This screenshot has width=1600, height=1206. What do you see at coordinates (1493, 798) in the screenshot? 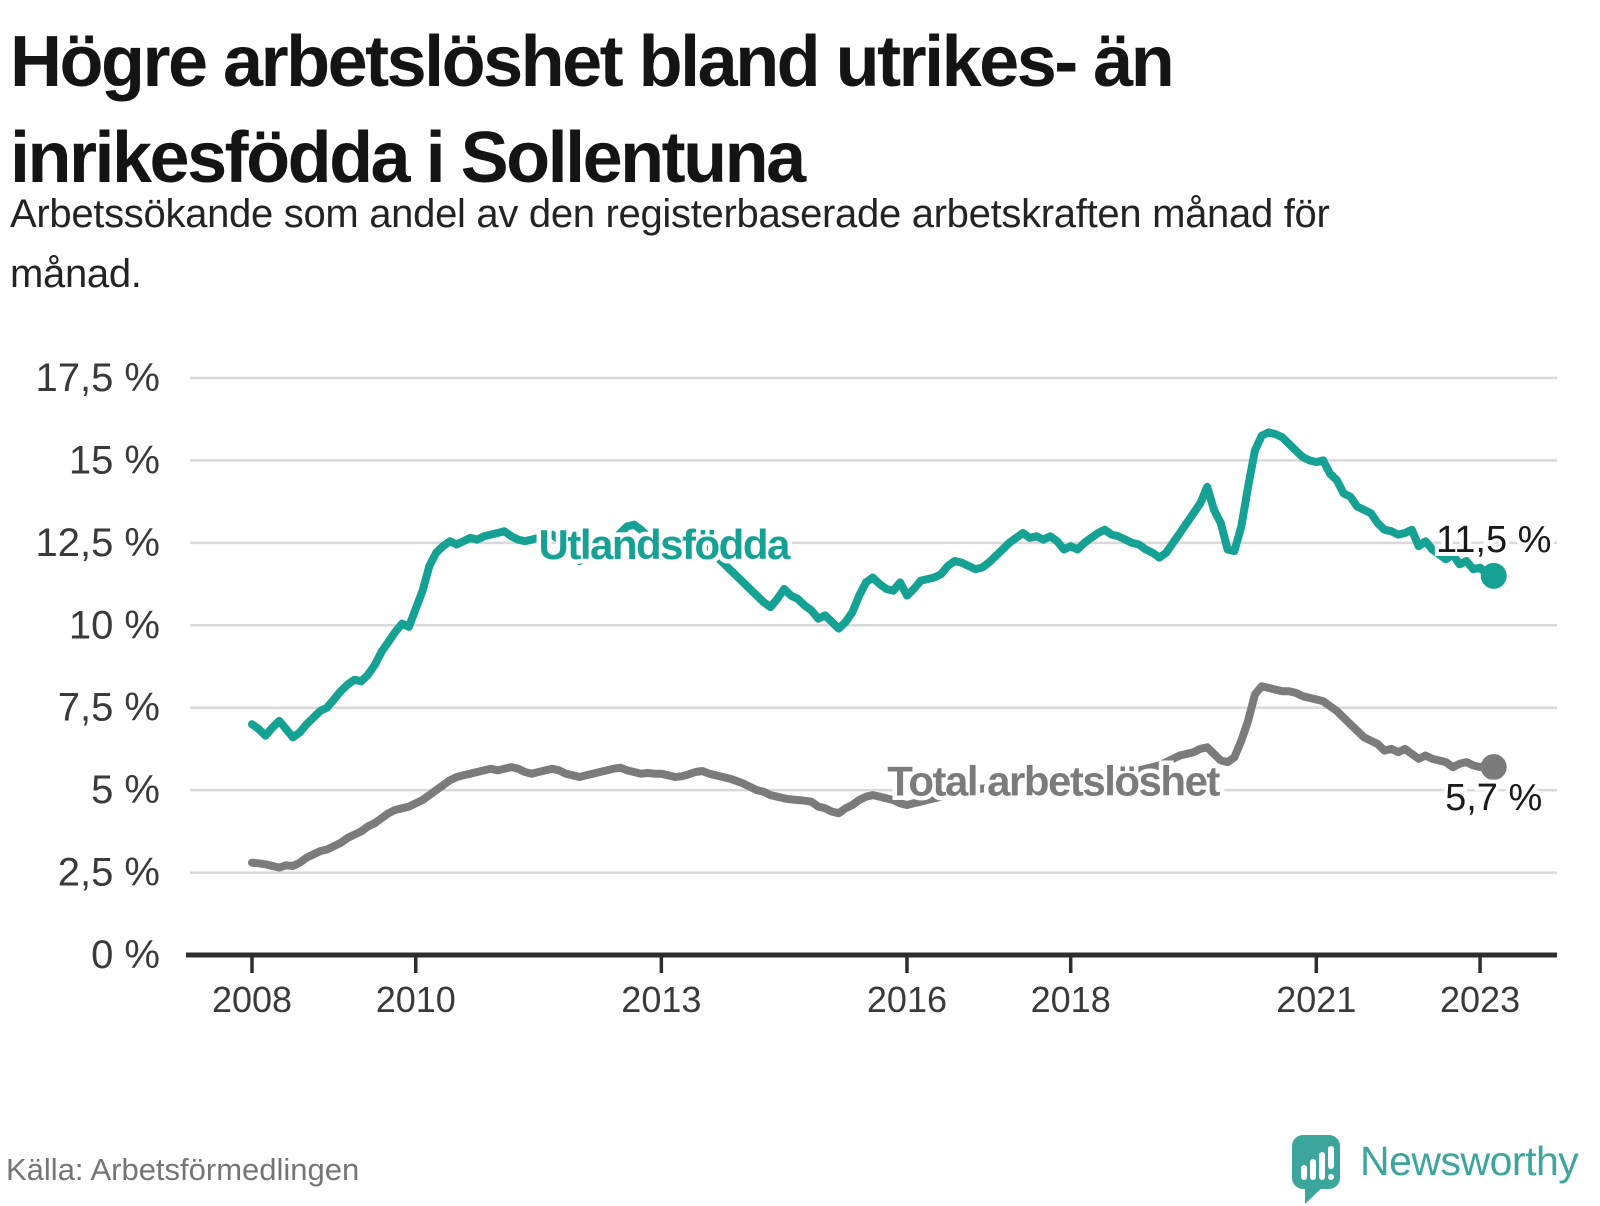
I see `series-end-value-label: 5,7 %` at bounding box center [1493, 798].